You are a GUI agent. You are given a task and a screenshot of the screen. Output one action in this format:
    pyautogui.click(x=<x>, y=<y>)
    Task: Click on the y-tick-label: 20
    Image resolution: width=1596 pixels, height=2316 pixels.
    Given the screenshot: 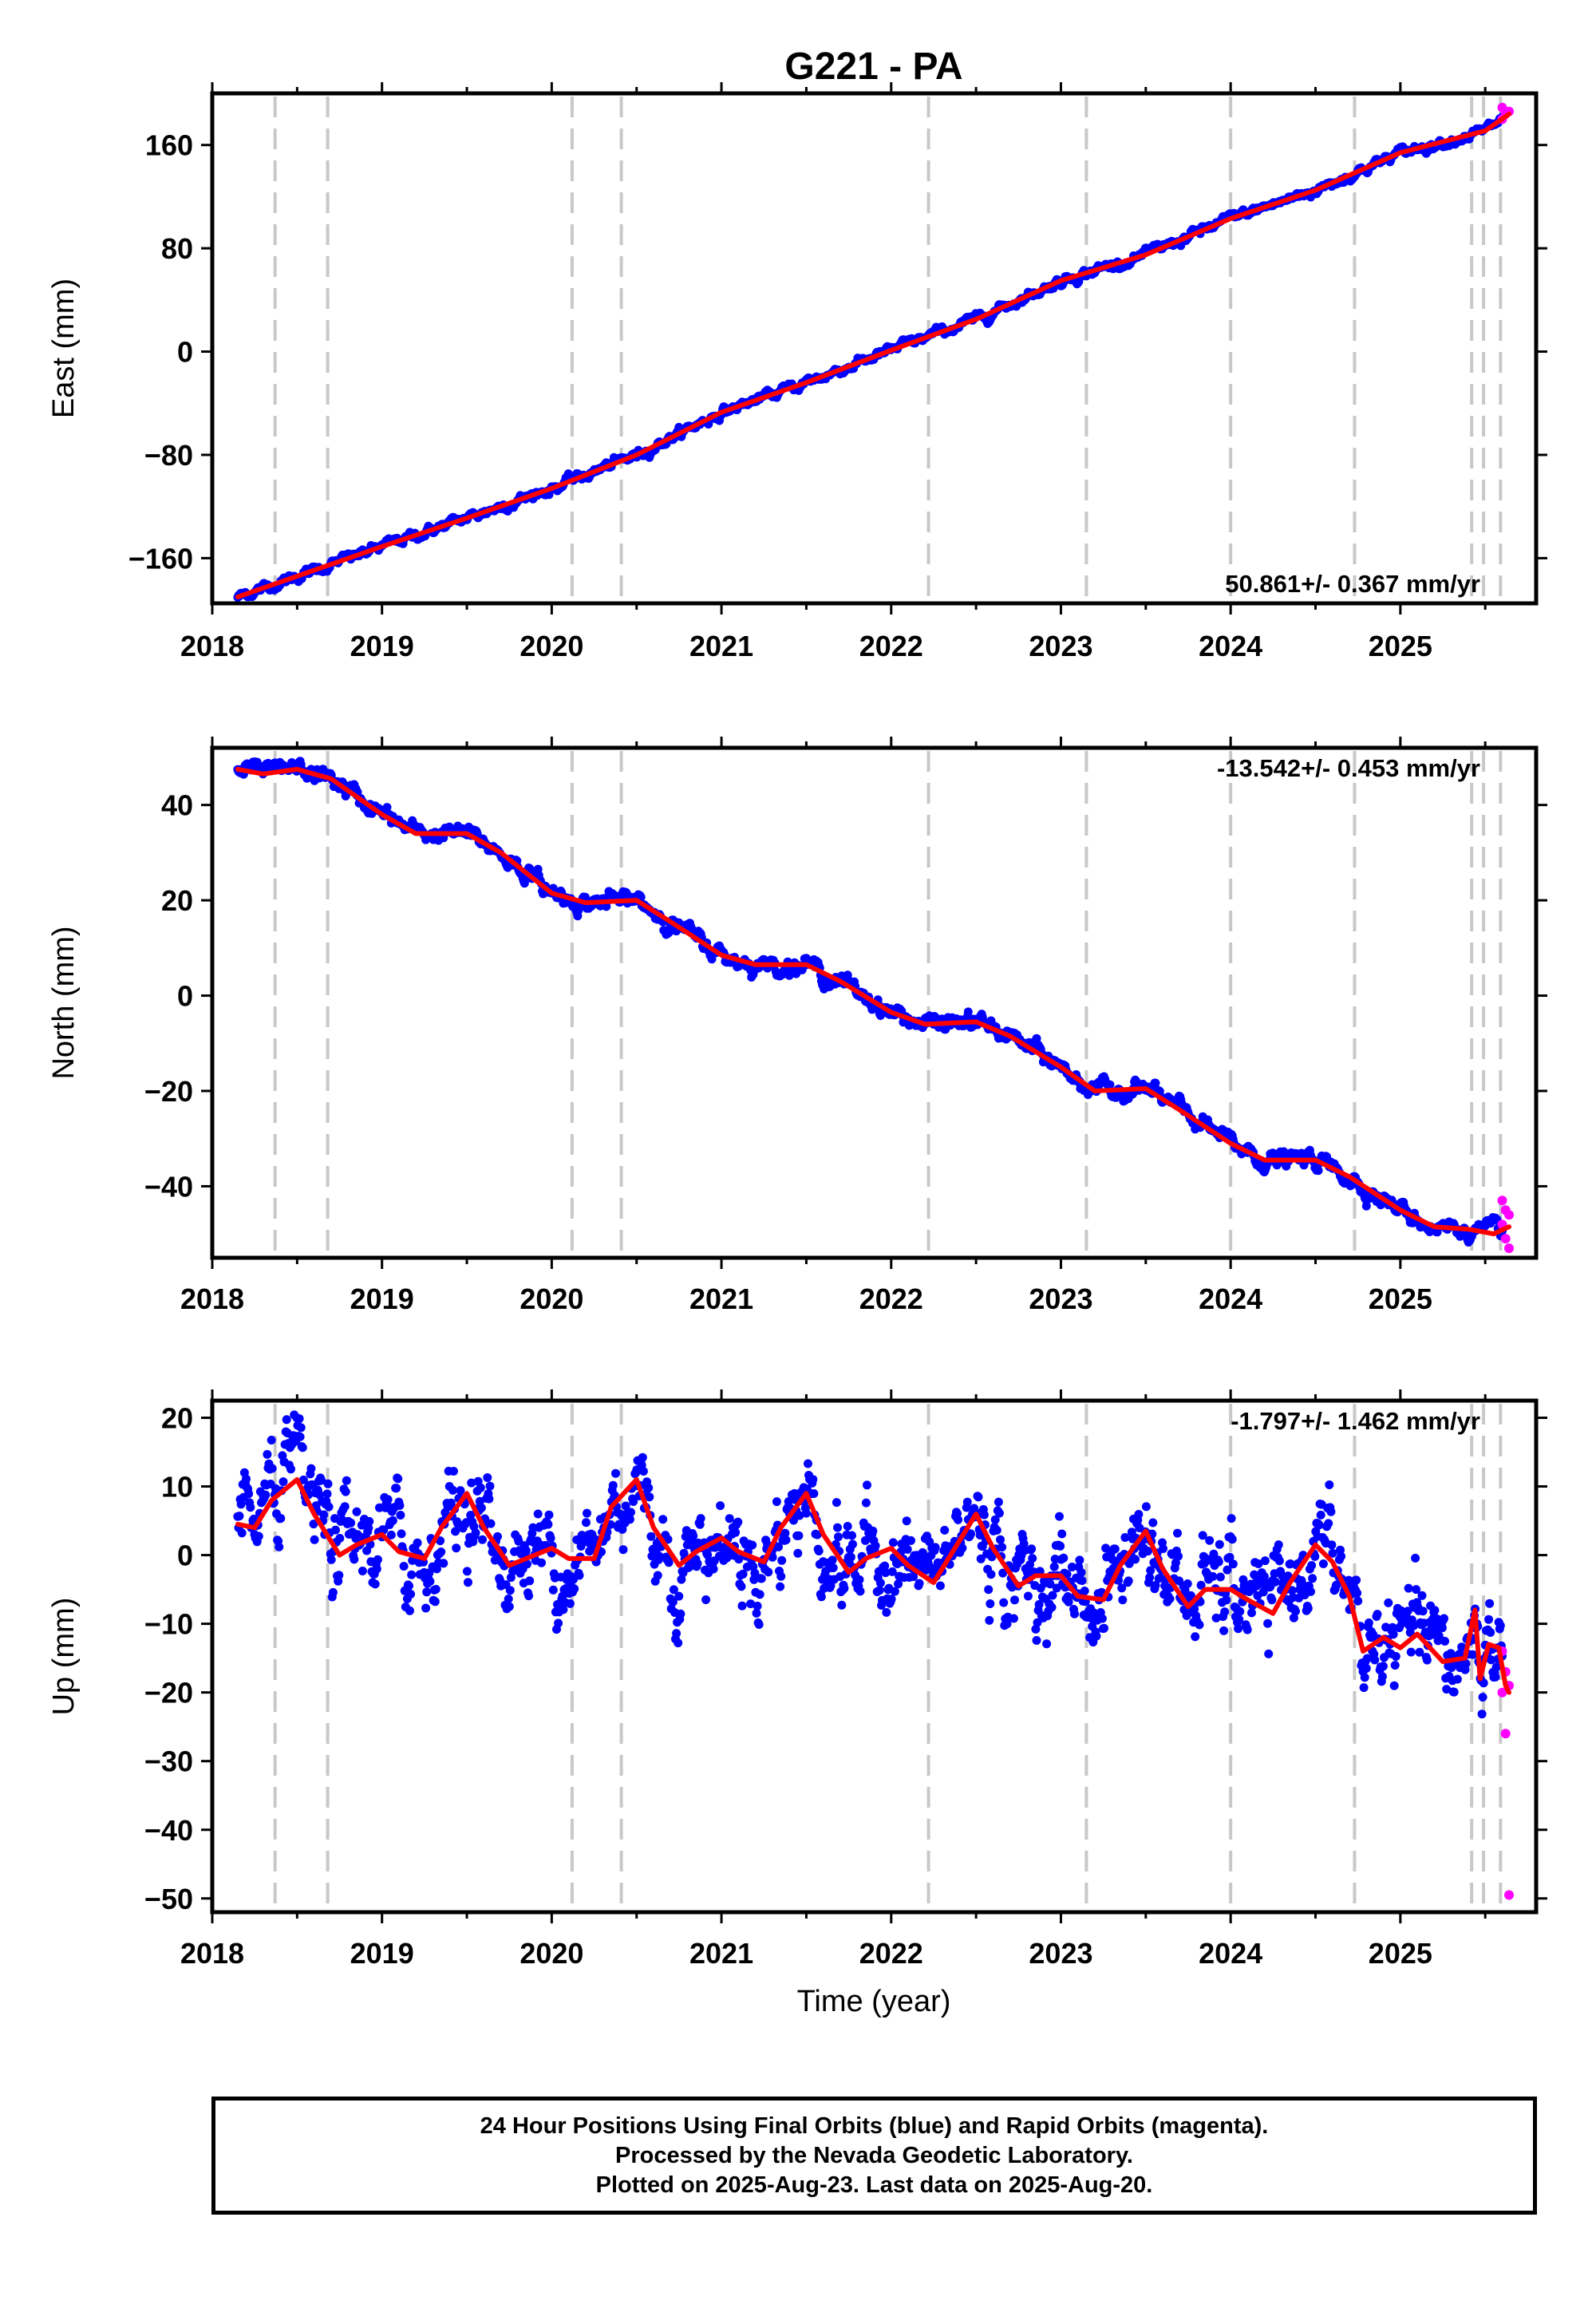 What is the action you would take?
    pyautogui.click(x=177, y=900)
    